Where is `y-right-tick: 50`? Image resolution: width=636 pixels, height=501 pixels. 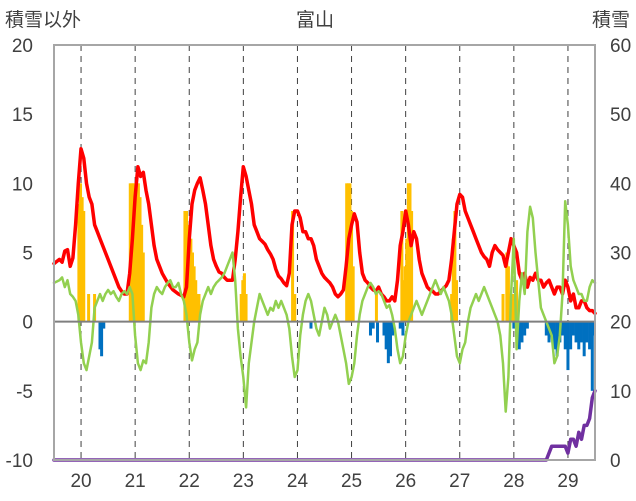 y-right-tick: 50 is located at coordinates (620, 115).